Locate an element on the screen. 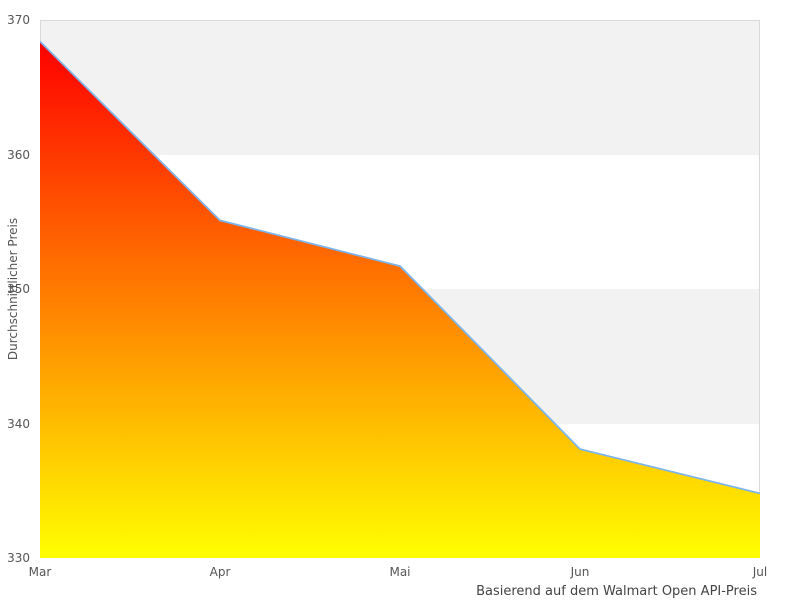  y-axis-labels: 370 360 350 340 330 is located at coordinates (15, 289).